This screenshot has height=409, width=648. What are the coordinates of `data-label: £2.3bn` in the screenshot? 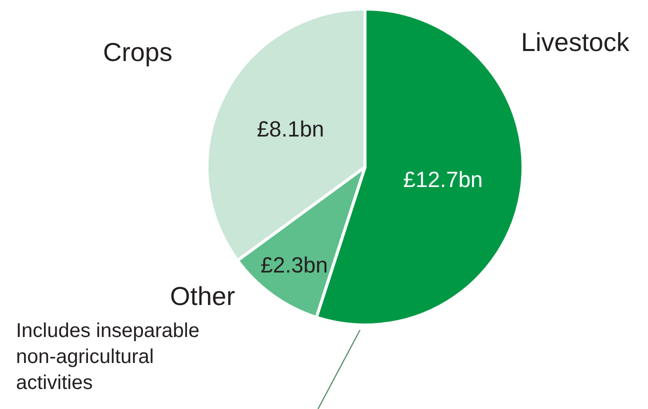 It's located at (294, 265).